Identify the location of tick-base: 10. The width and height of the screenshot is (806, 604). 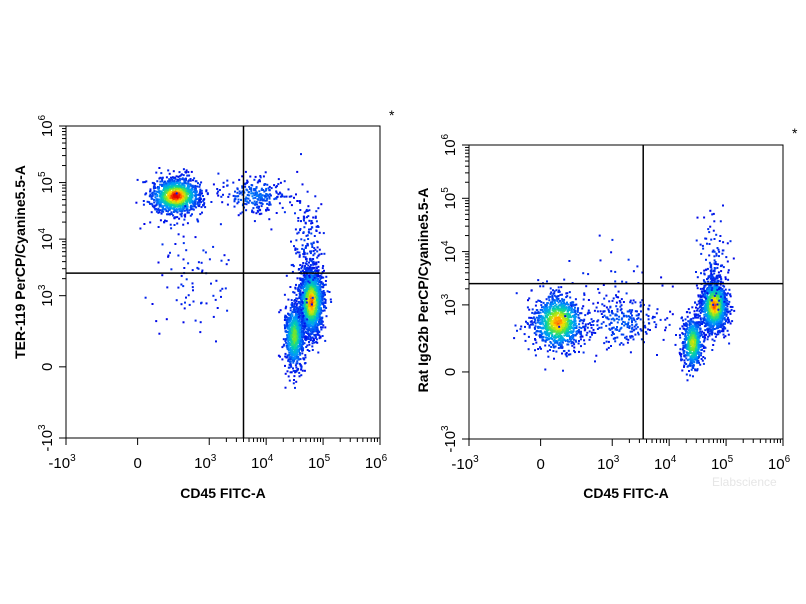
(316, 463).